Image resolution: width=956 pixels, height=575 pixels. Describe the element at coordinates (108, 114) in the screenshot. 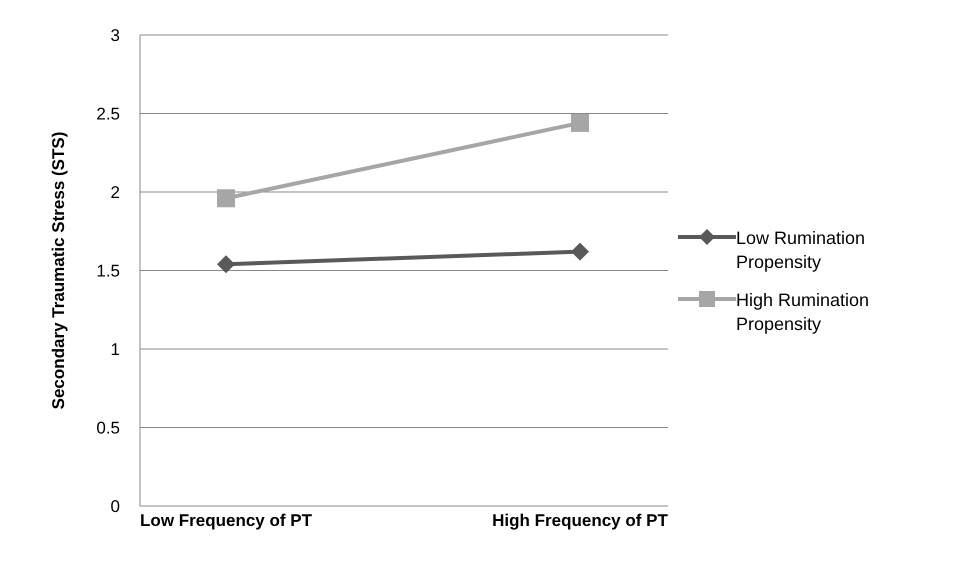

I see `y-tick-label: 2.5` at that location.